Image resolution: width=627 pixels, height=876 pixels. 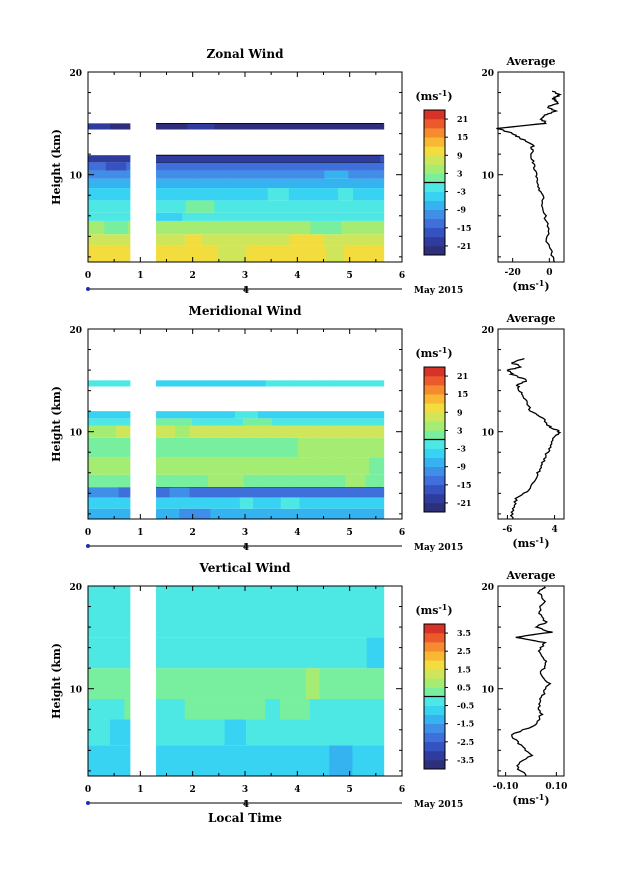 I want to click on colorbar-tick-label: -1.5, so click(x=465, y=724).